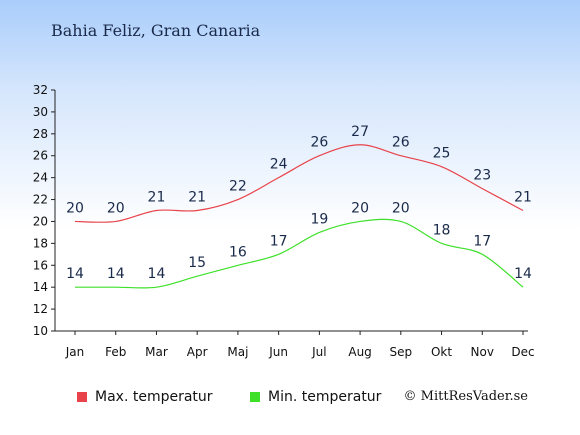  What do you see at coordinates (279, 165) in the screenshot?
I see `max-temp-data-label: 24` at bounding box center [279, 165].